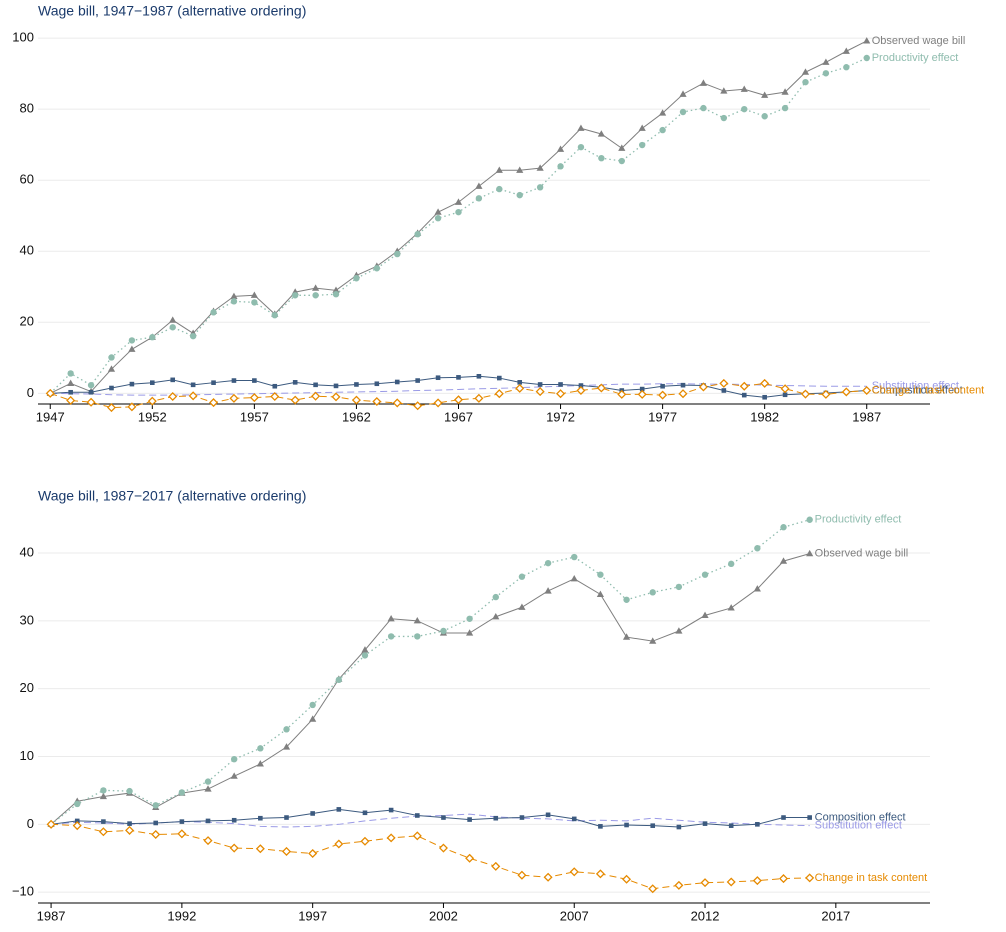  What do you see at coordinates (871, 878) in the screenshot?
I see `series-label: Change in task content` at bounding box center [871, 878].